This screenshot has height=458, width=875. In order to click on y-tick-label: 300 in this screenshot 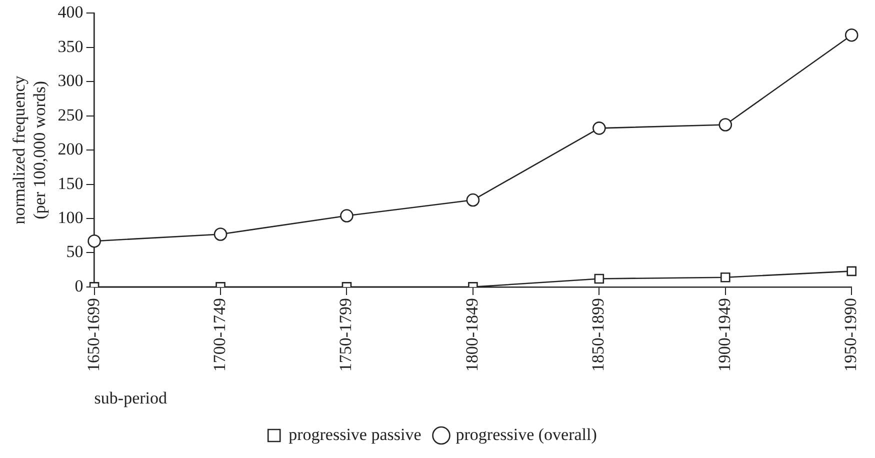, I will do `click(71, 80)`.